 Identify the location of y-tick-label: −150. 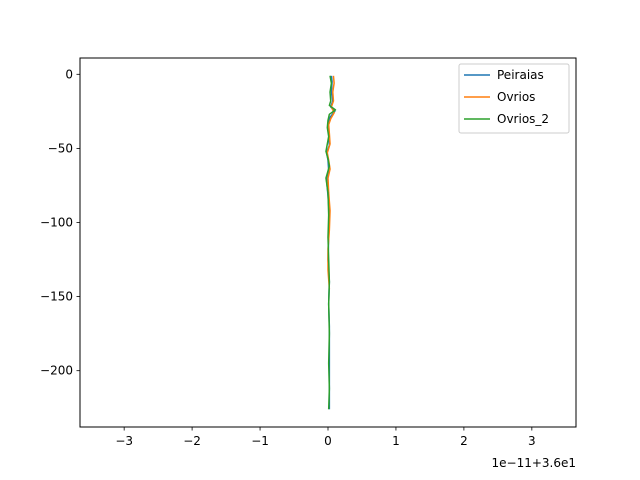
(56, 297).